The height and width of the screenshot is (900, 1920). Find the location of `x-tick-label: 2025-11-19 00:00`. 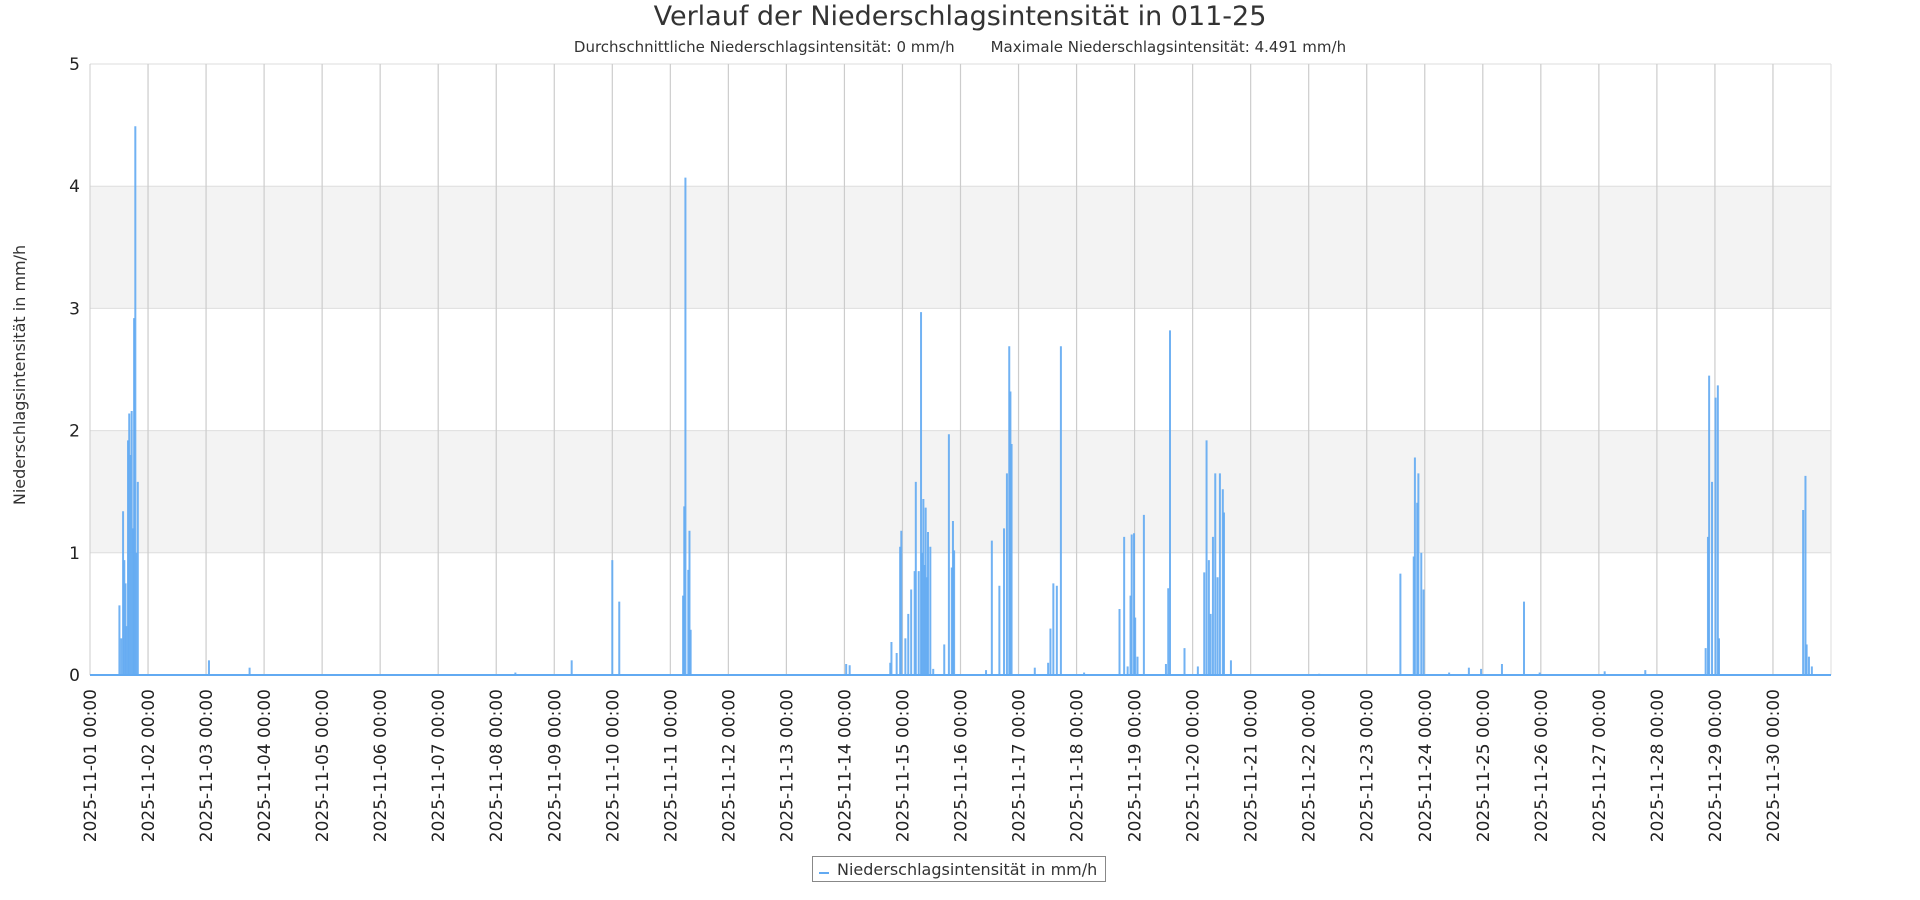

x-tick-label: 2025-11-19 00:00 is located at coordinates (1136, 765).